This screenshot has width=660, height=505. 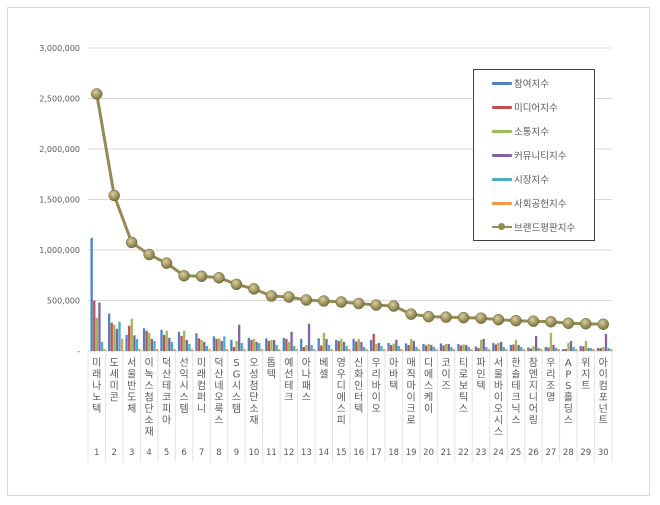 I want to click on x-rank-label: 16, so click(x=358, y=453).